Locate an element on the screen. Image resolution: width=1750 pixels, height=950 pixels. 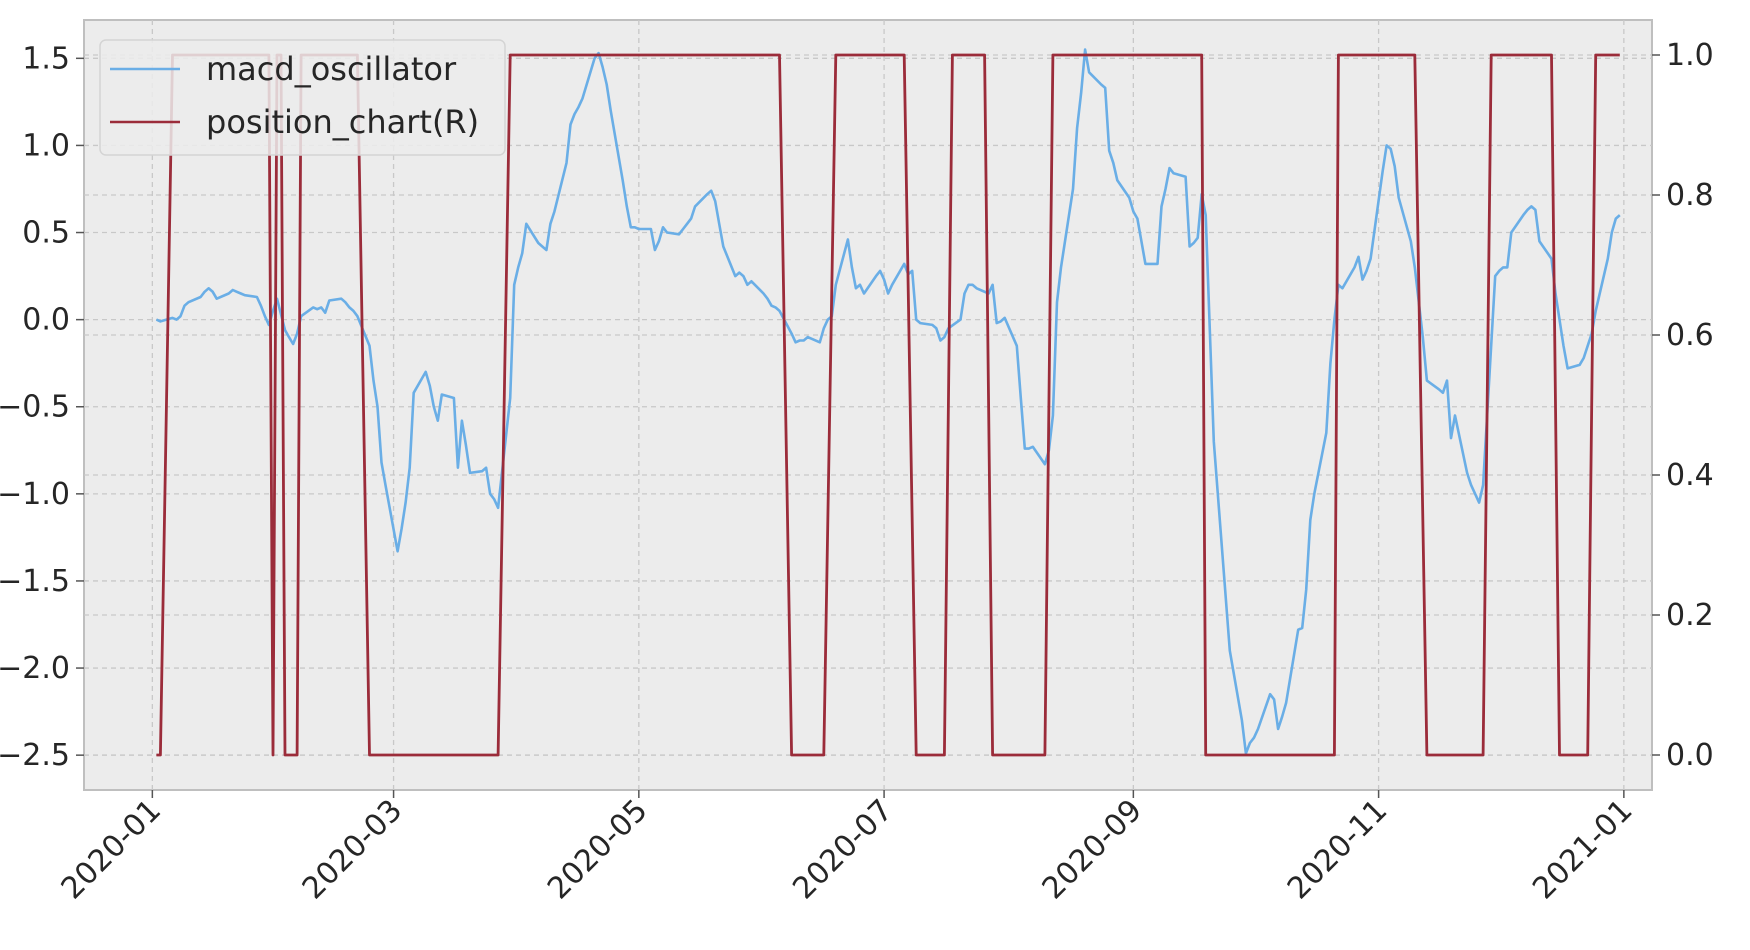
legend-label-position-chart: position_chart(R) is located at coordinates (342, 122).